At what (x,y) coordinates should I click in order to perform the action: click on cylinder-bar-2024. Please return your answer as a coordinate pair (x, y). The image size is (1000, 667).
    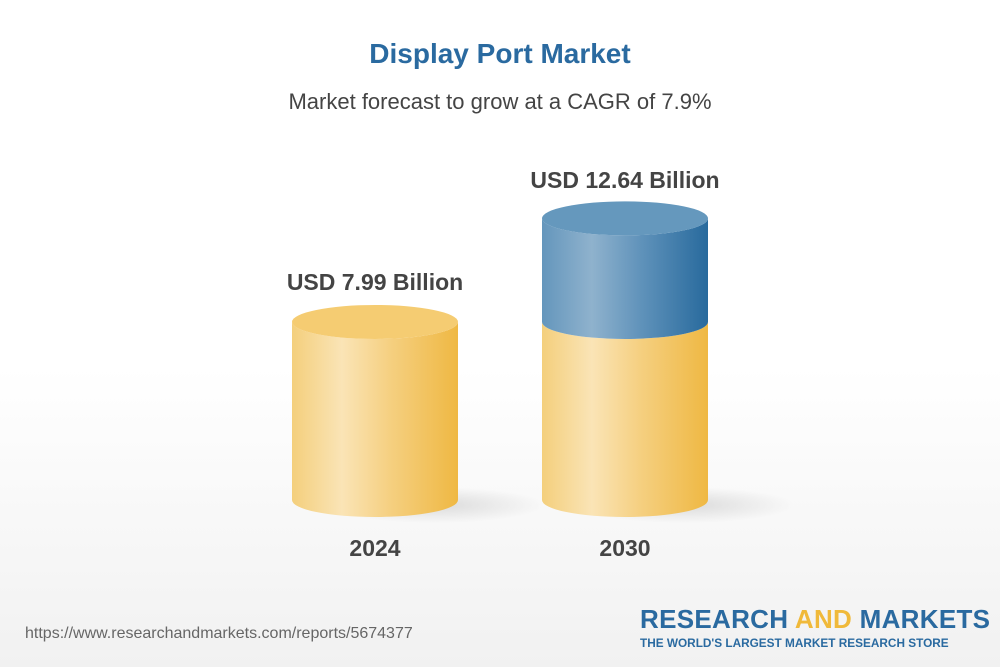
    Looking at the image, I should click on (375, 419).